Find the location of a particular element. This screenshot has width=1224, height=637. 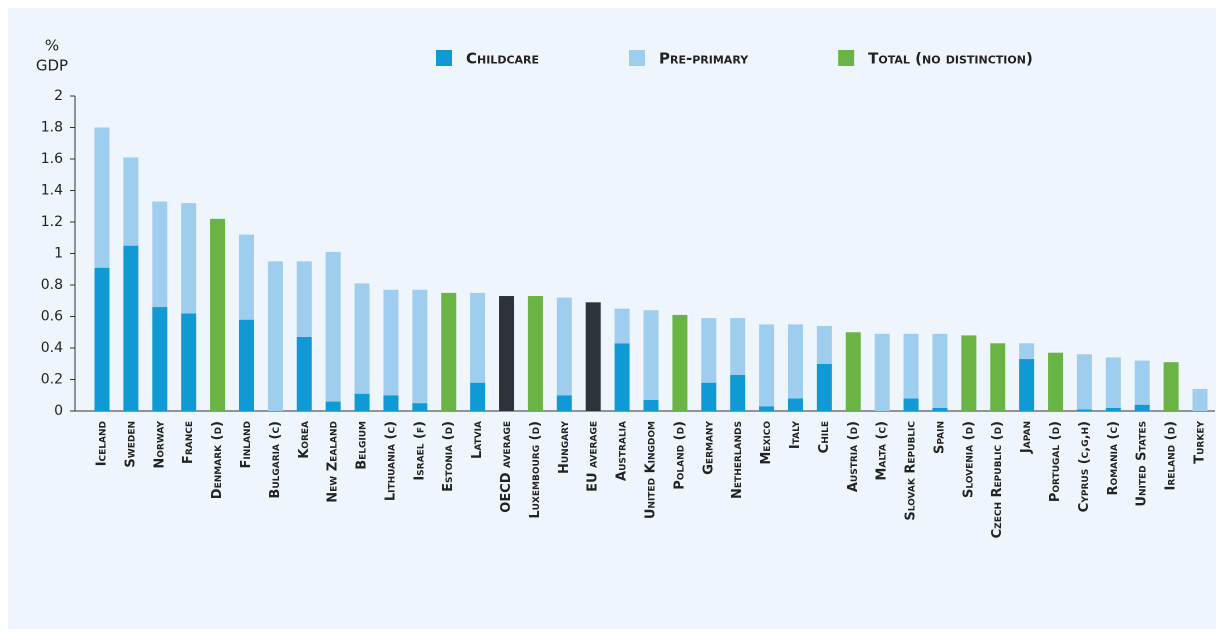

x-tick-label: Sweden is located at coordinates (130, 444).